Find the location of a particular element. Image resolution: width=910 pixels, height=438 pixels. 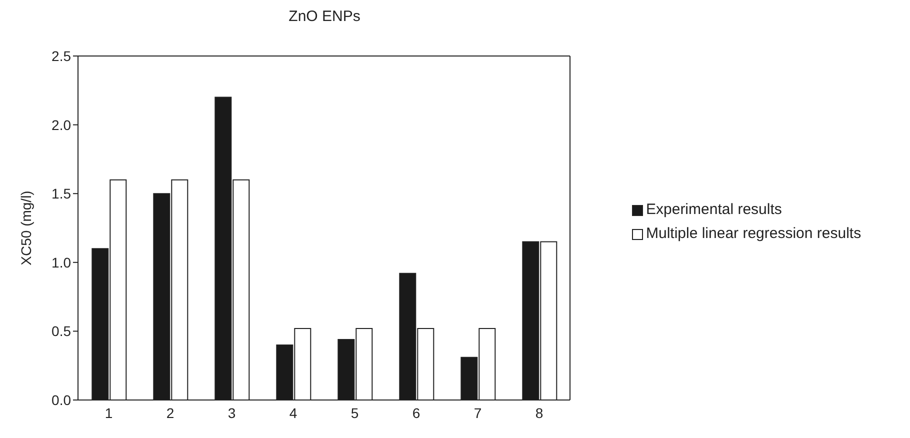

x-tick-label: 2 is located at coordinates (170, 412).